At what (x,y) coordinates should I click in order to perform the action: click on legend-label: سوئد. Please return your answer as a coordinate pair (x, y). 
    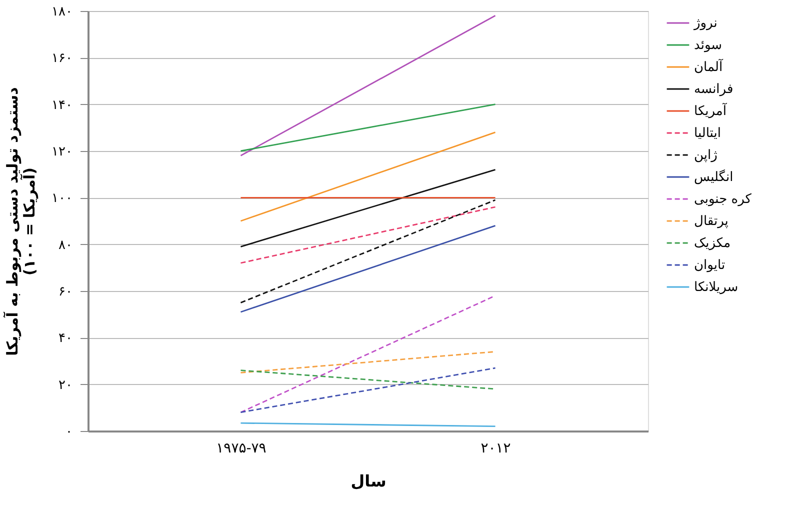
    Looking at the image, I should click on (708, 45).